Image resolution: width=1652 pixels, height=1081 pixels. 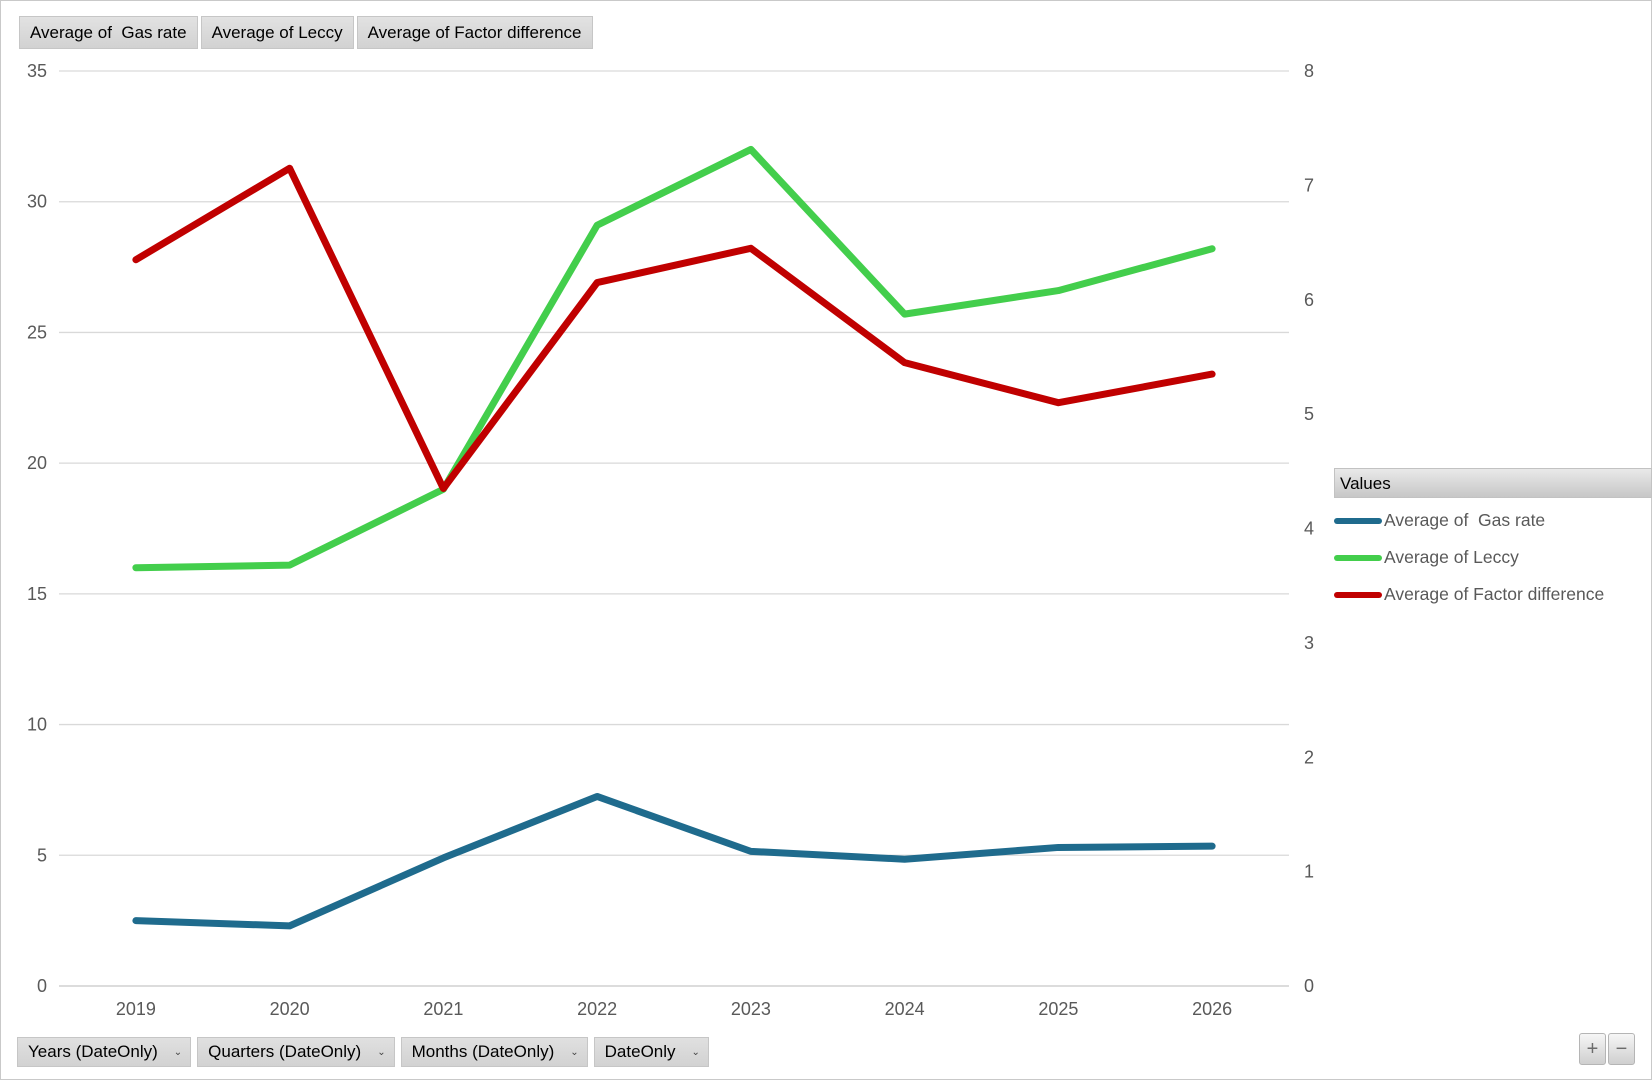 I want to click on right-axis-tick-label: 5, so click(x=1309, y=414).